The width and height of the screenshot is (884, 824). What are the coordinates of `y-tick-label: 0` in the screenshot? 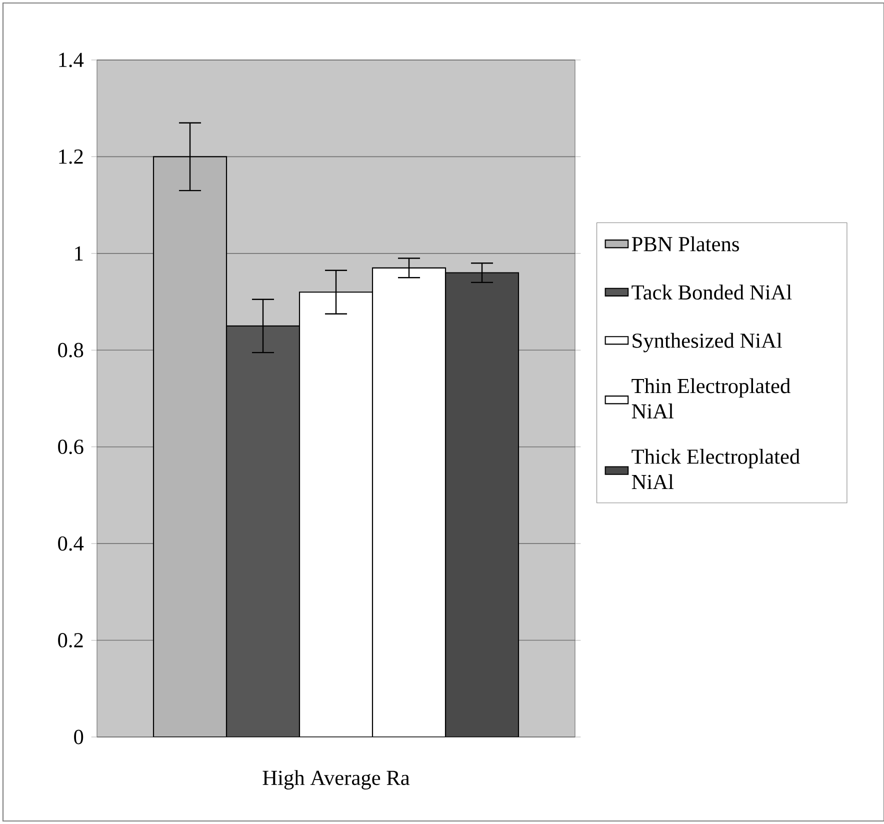 It's located at (79, 737).